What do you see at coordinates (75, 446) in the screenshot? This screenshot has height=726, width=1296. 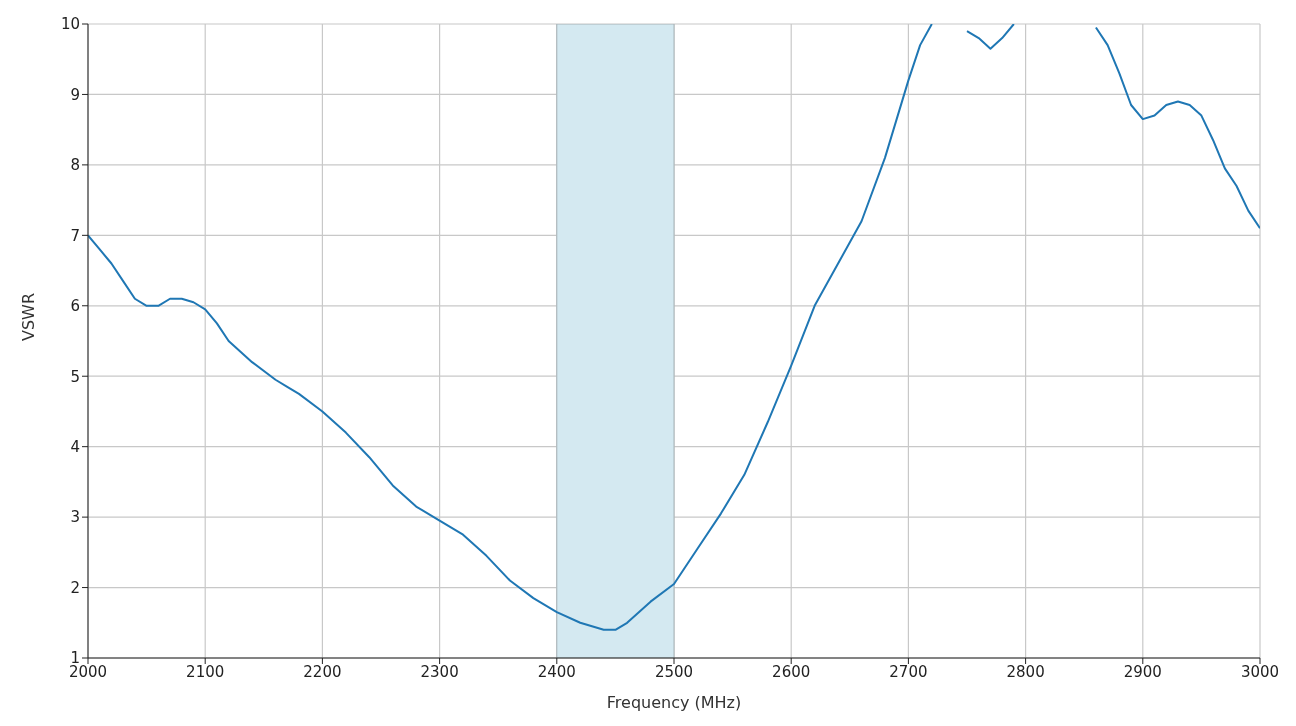 I see `y-tick-label: 4` at bounding box center [75, 446].